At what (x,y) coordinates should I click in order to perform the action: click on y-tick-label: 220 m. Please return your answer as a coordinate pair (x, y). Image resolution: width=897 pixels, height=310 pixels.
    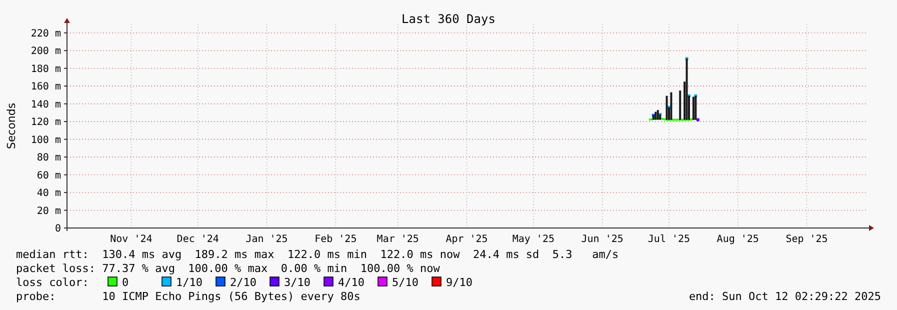
    Looking at the image, I should click on (45, 34).